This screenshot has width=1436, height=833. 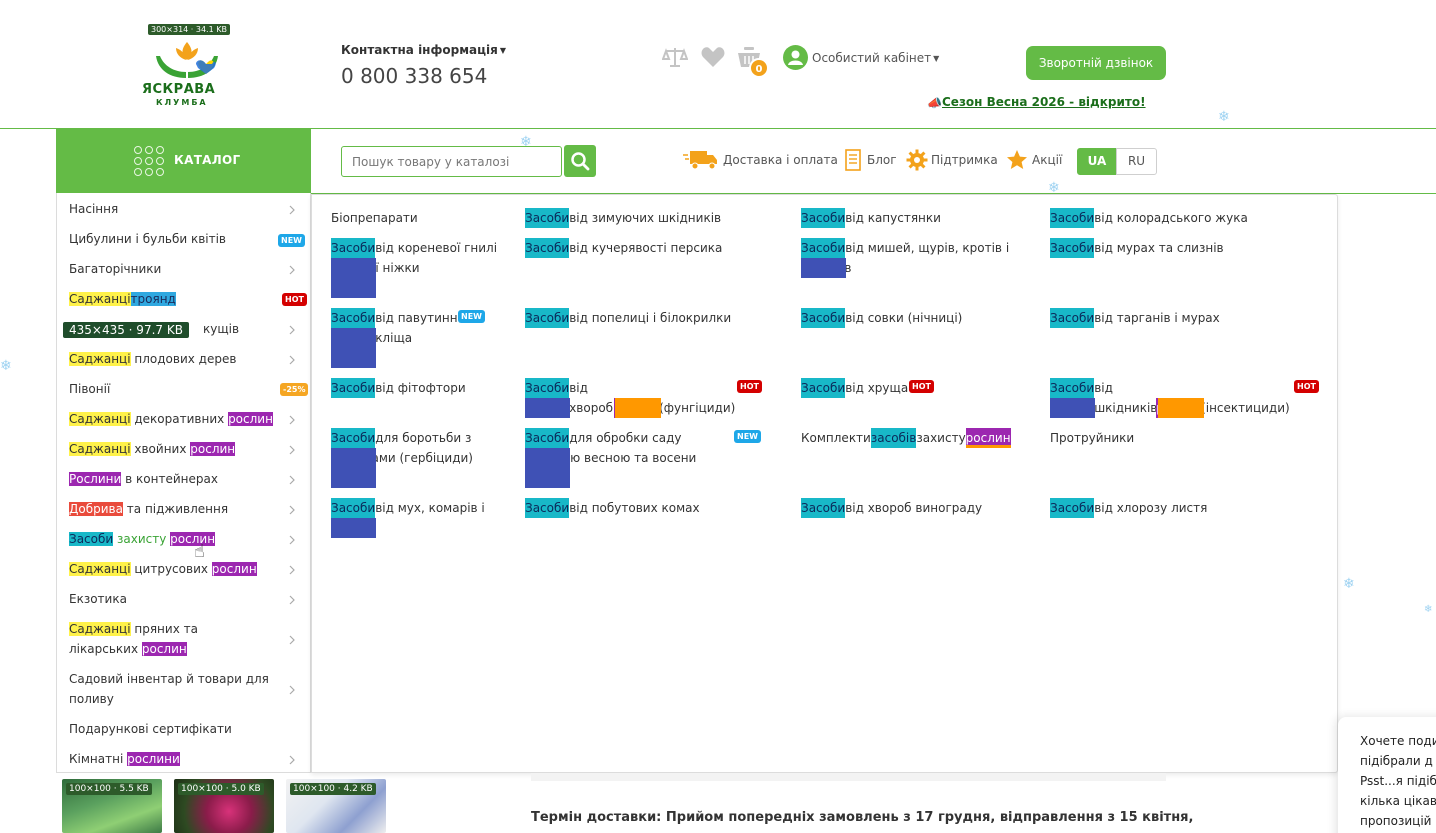 What do you see at coordinates (645, 398) in the screenshot?
I see `subcat-fungicides: Засоби від хвороброслин(фунгіциди)` at bounding box center [645, 398].